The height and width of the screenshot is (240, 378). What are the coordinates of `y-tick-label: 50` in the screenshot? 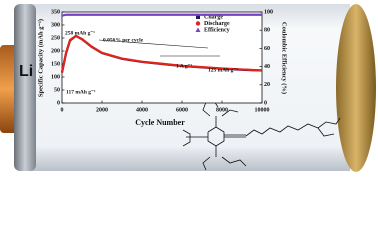 It's located at (57, 90).